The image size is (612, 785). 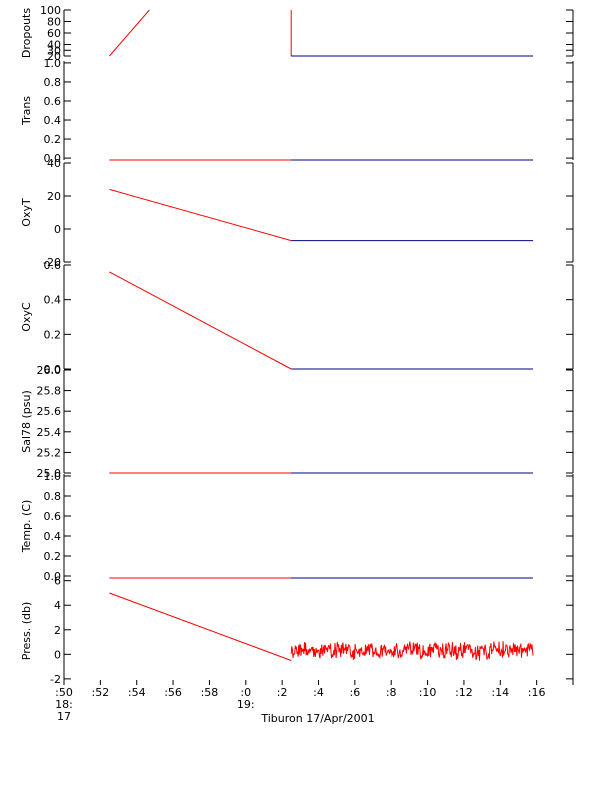 What do you see at coordinates (297, 111) in the screenshot?
I see `panel-2: 0.0 0.2 0.4 0.6 0.8 1.0 Trans` at bounding box center [297, 111].